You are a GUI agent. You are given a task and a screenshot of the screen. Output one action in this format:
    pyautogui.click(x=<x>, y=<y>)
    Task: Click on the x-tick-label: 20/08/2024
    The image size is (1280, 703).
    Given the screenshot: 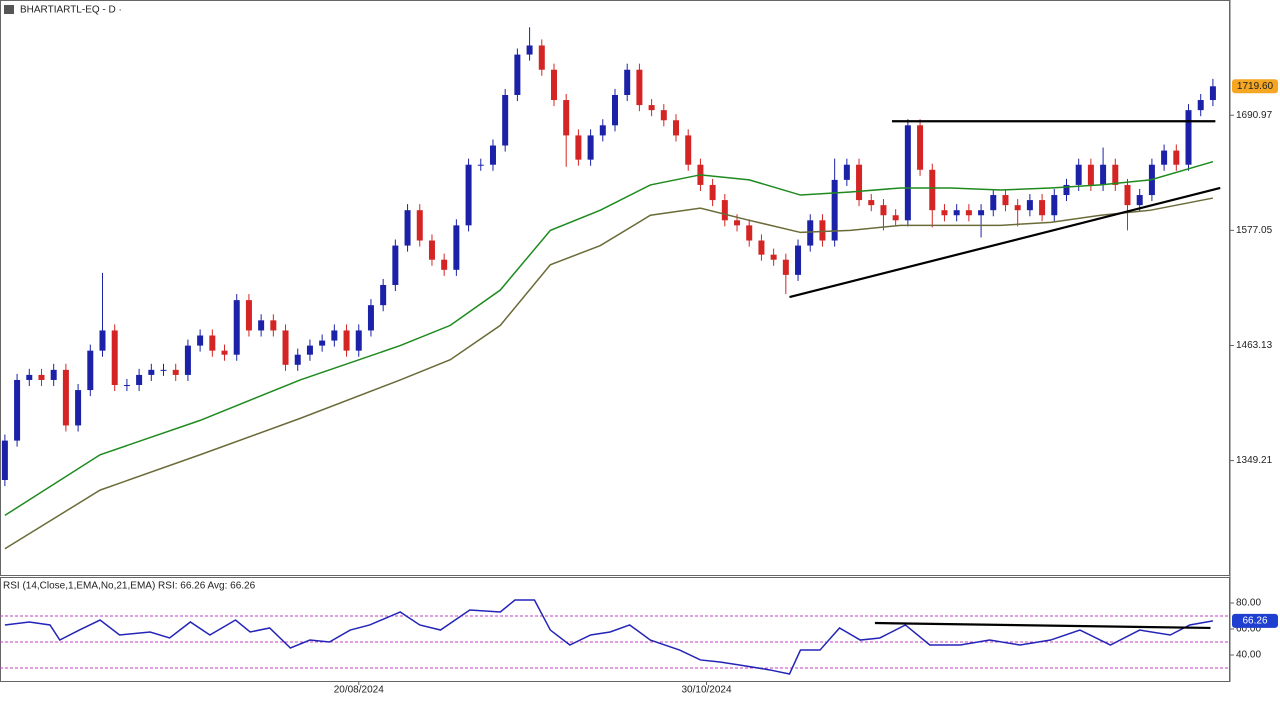 What is the action you would take?
    pyautogui.click(x=359, y=690)
    